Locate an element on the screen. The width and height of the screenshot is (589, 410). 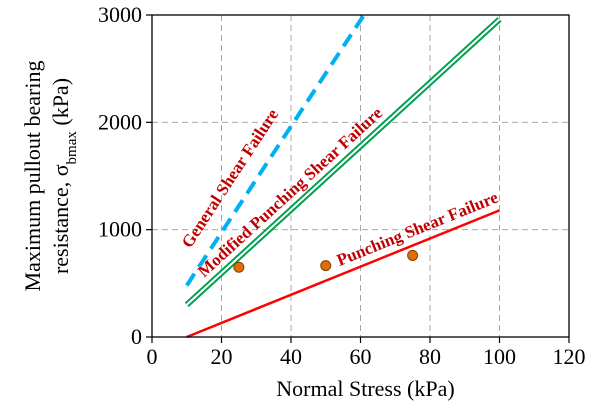
y-axis-title-suffix: (kPa) is located at coordinates (60, 104).